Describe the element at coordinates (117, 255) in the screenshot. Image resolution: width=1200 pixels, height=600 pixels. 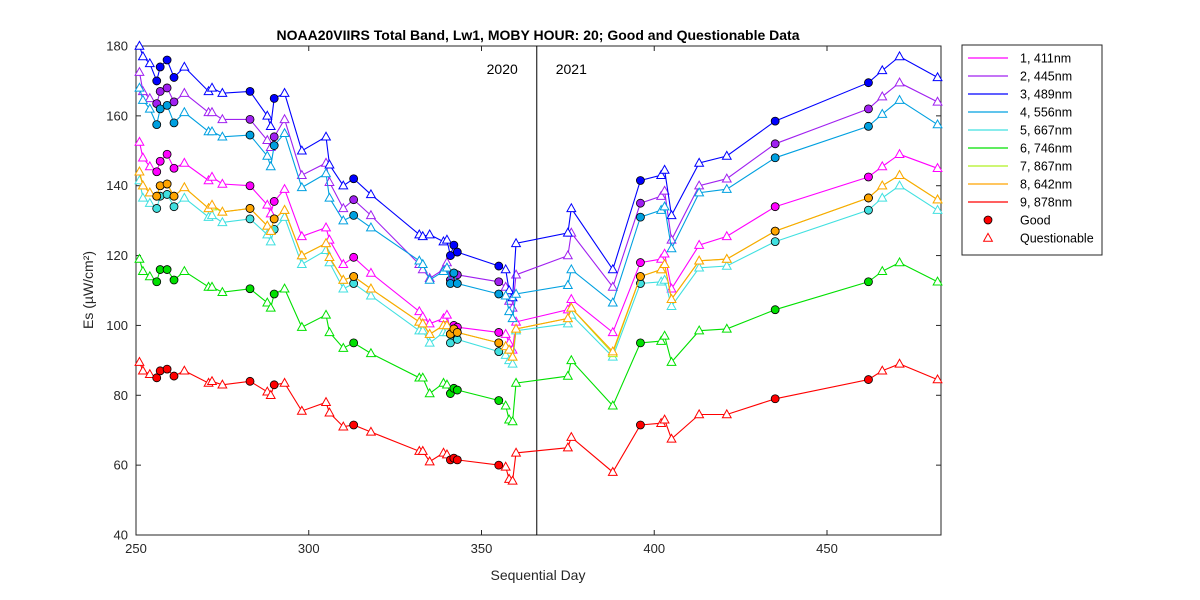
I see `y-tick-label: 120` at that location.